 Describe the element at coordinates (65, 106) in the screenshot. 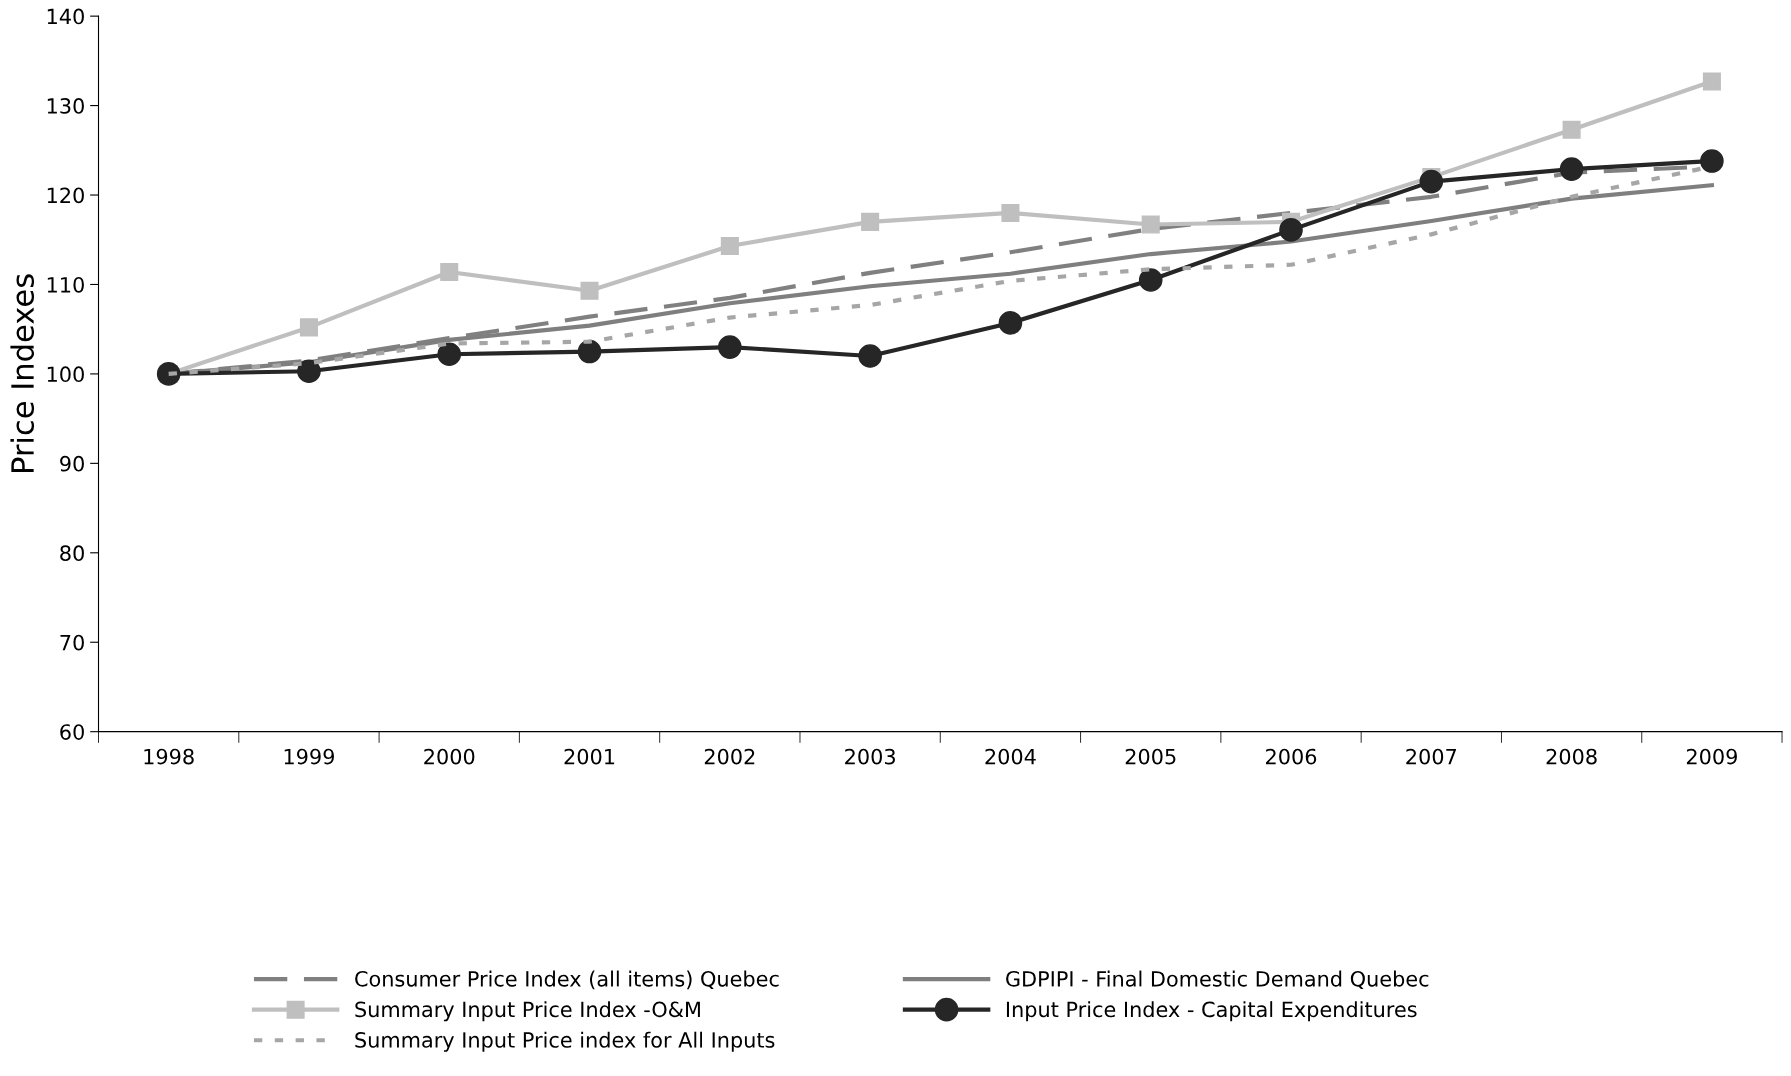

I see `y-tick-label: 130` at that location.